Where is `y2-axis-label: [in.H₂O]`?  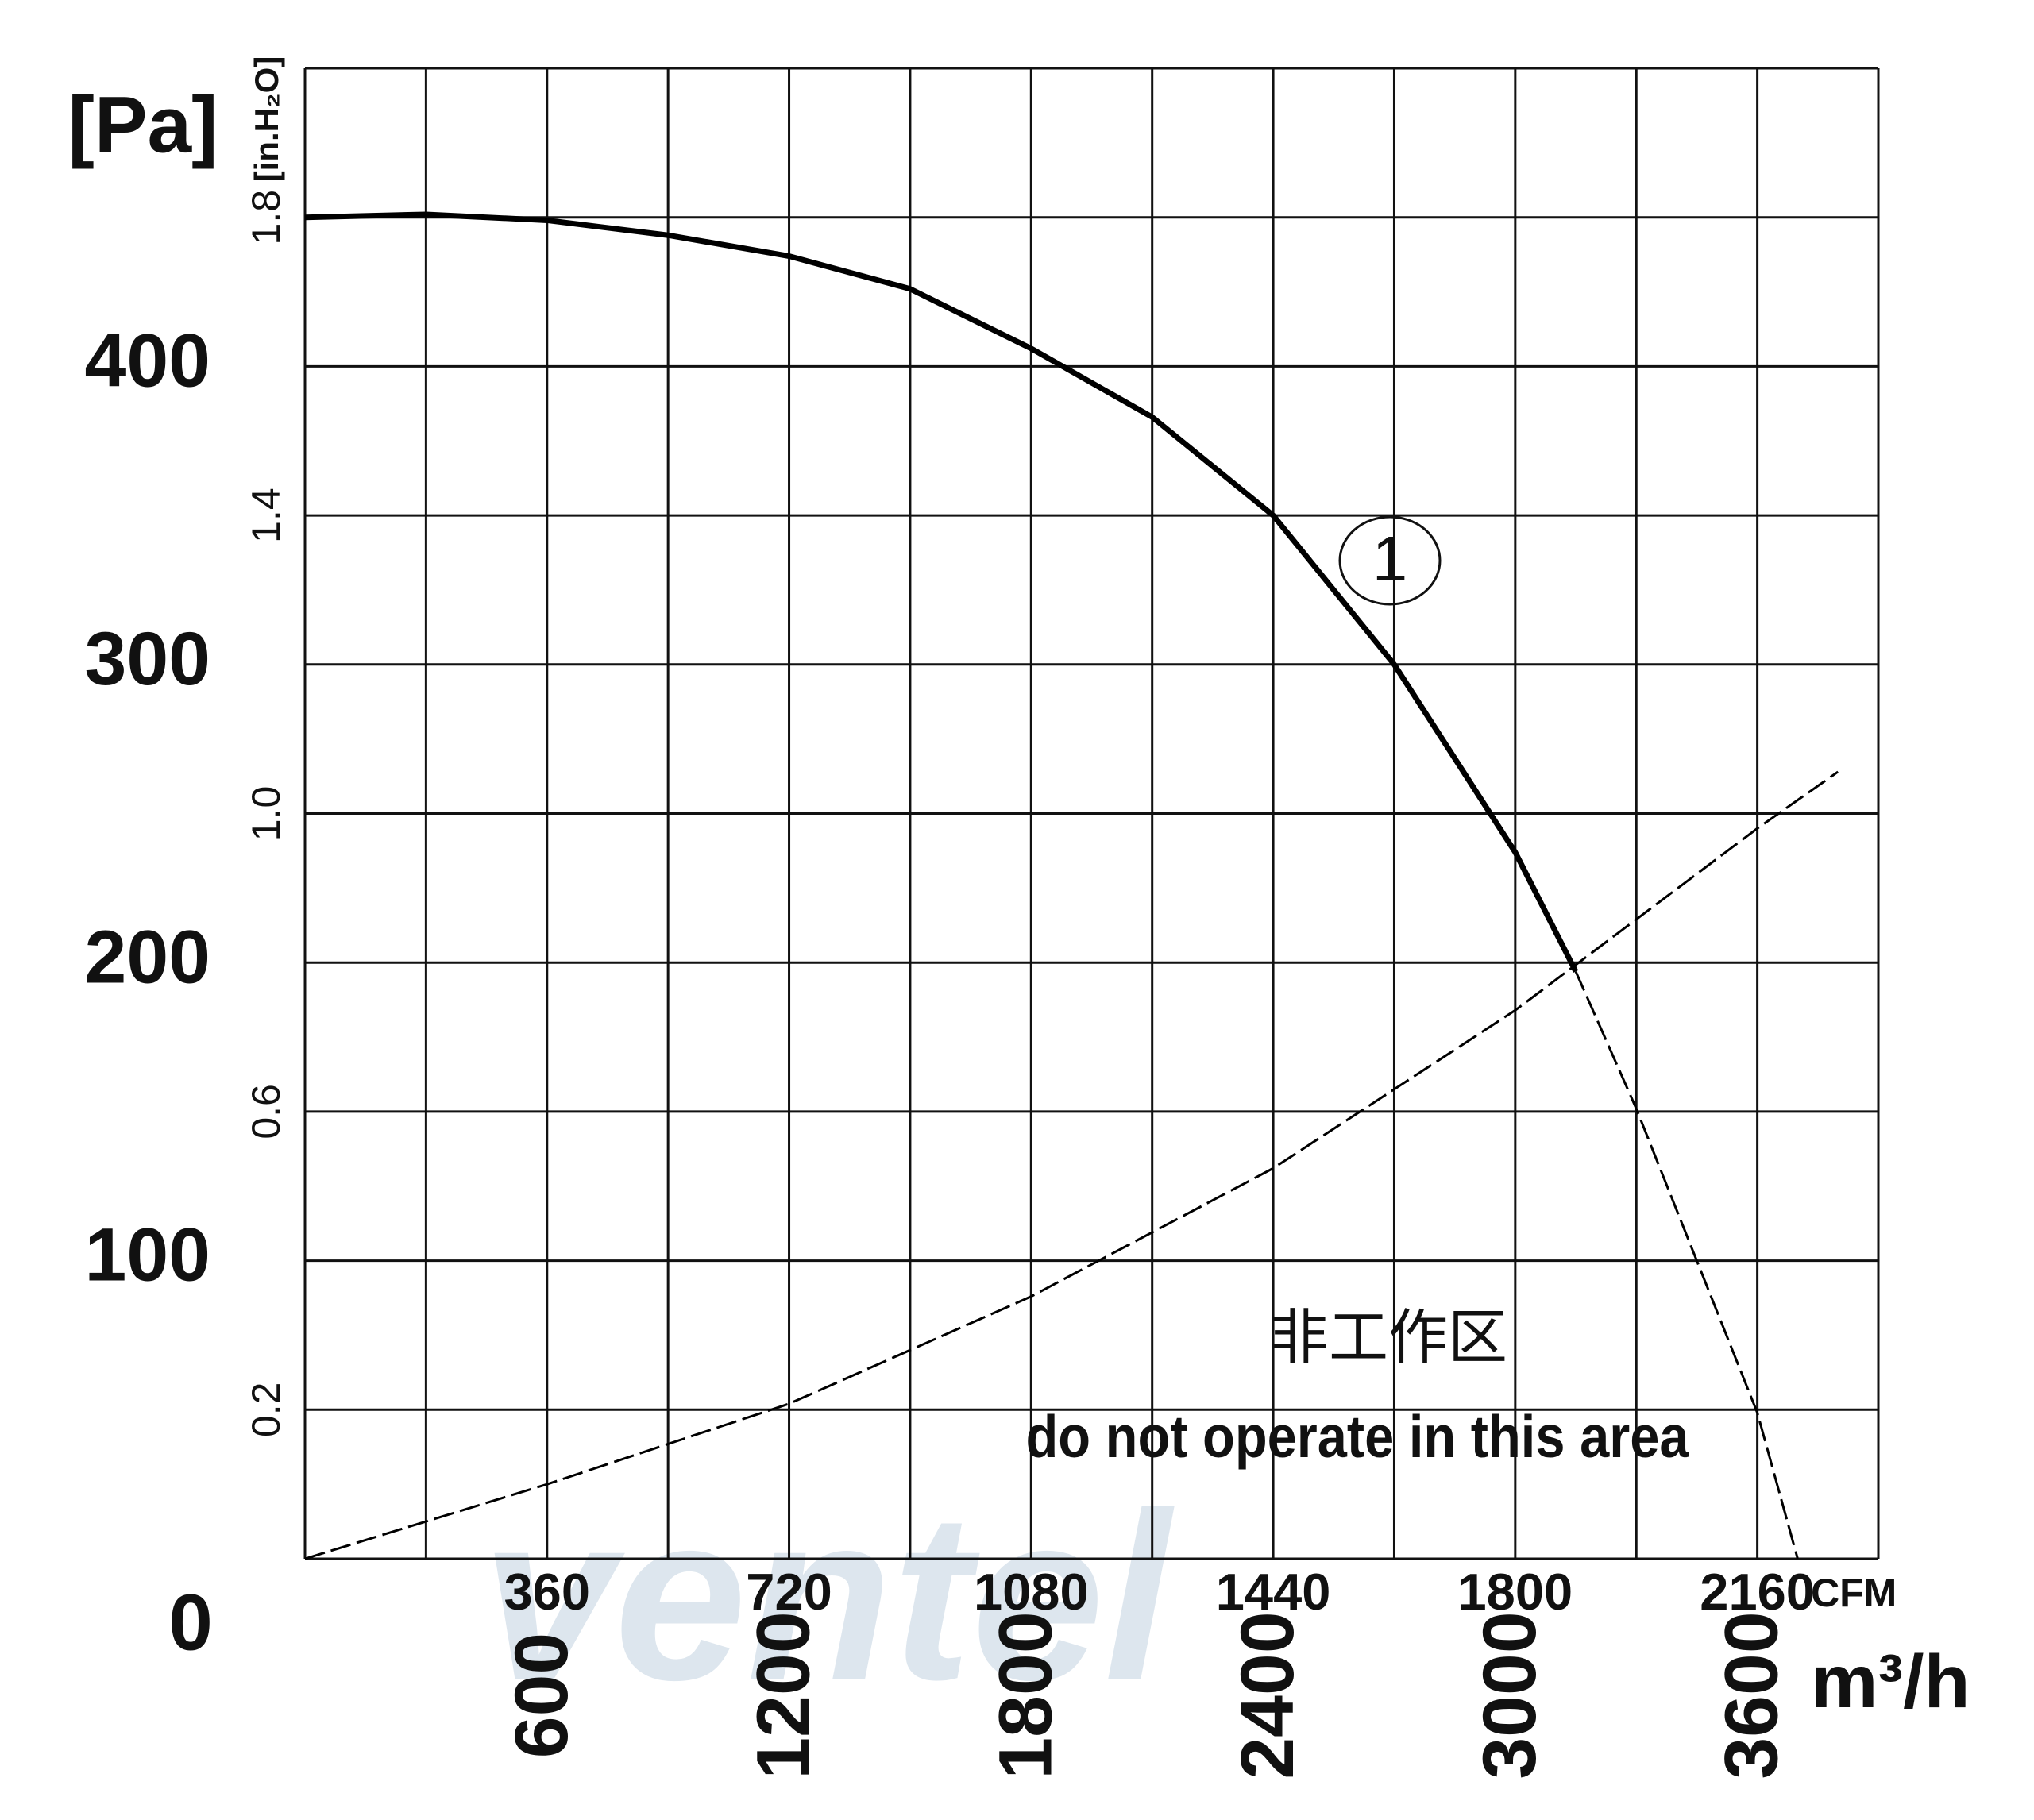 y2-axis-label: [in.H₂O] is located at coordinates (266, 119).